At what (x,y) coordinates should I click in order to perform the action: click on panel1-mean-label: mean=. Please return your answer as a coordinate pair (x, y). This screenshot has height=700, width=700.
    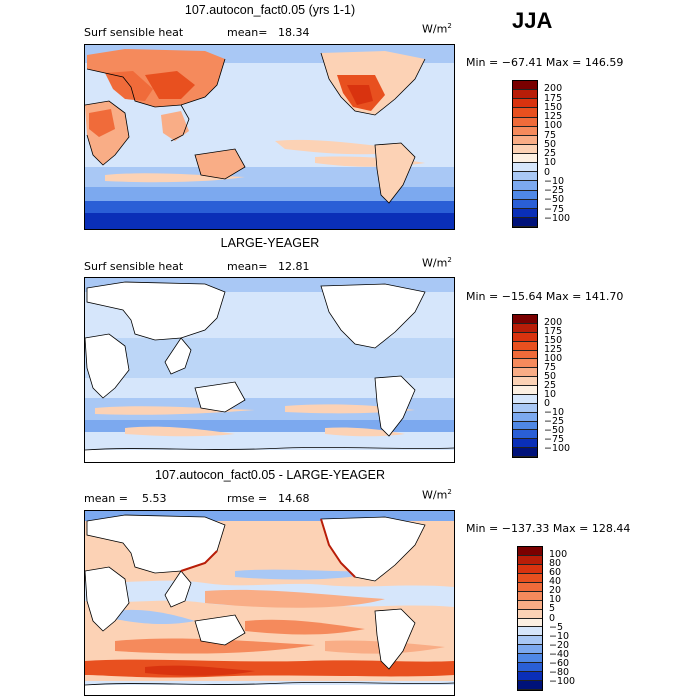
    Looking at the image, I should click on (247, 32).